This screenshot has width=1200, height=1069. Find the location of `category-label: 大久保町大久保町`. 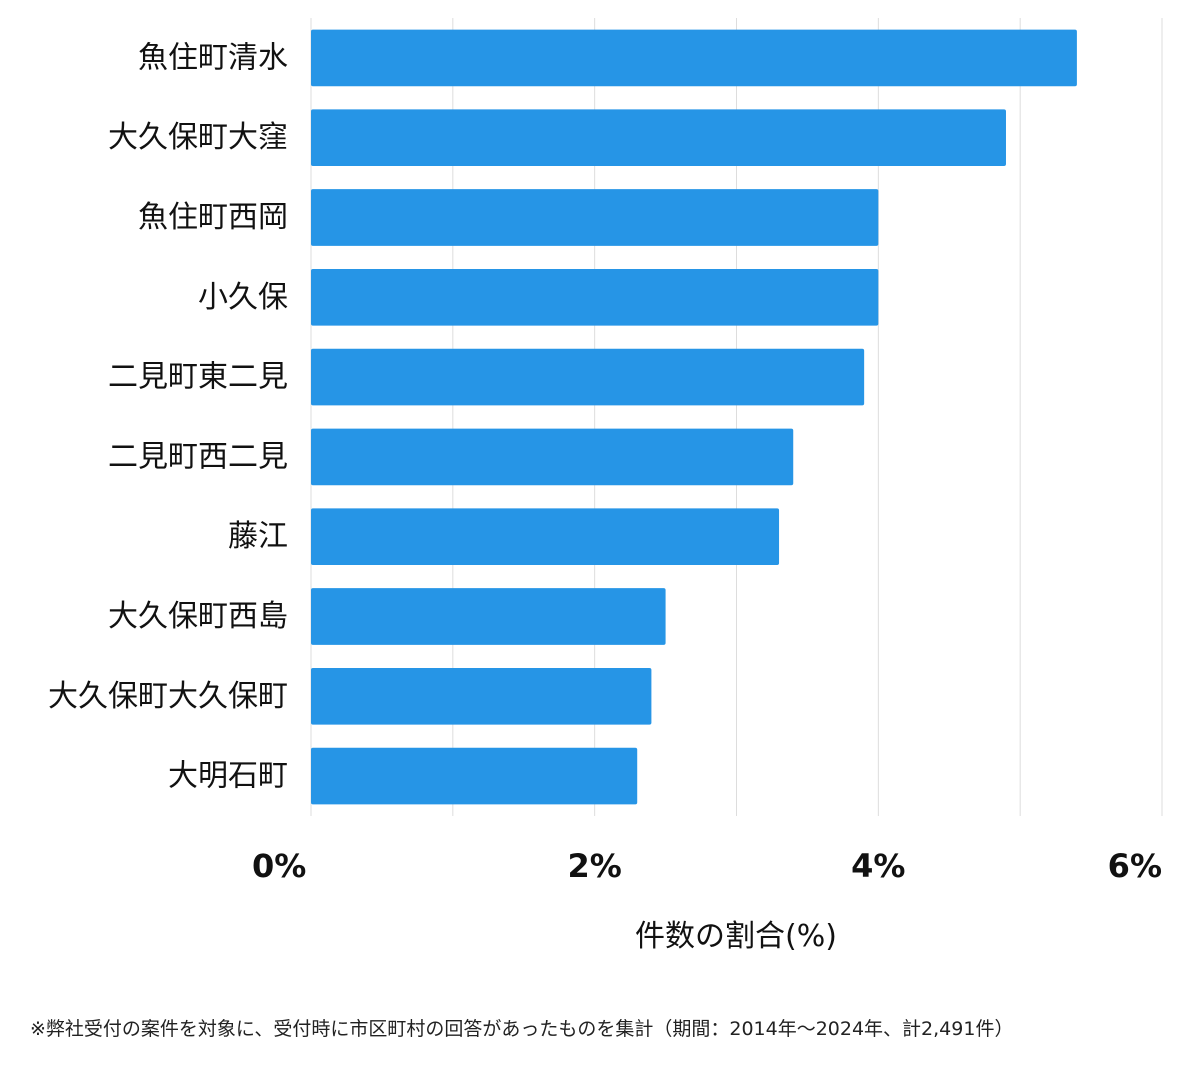

category-label: 大久保町大久保町 is located at coordinates (168, 696).